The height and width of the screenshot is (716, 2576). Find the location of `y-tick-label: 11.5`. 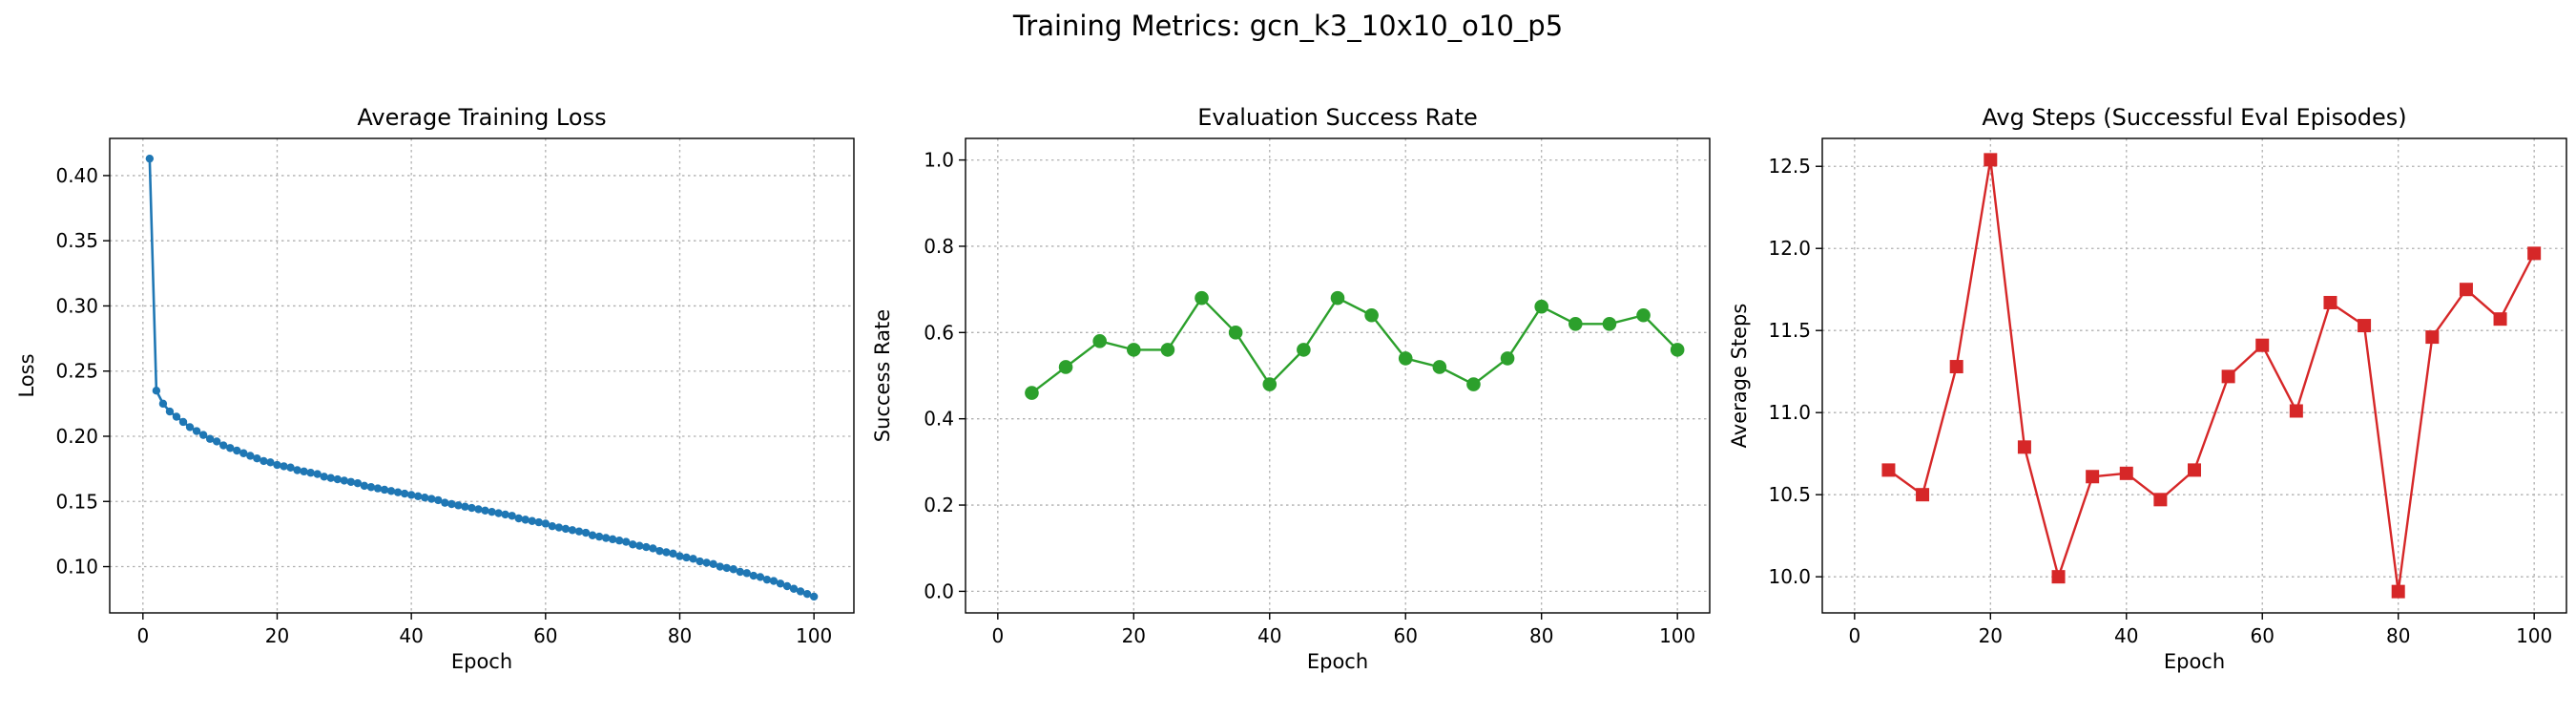

y-tick-label: 11.5 is located at coordinates (1789, 330).